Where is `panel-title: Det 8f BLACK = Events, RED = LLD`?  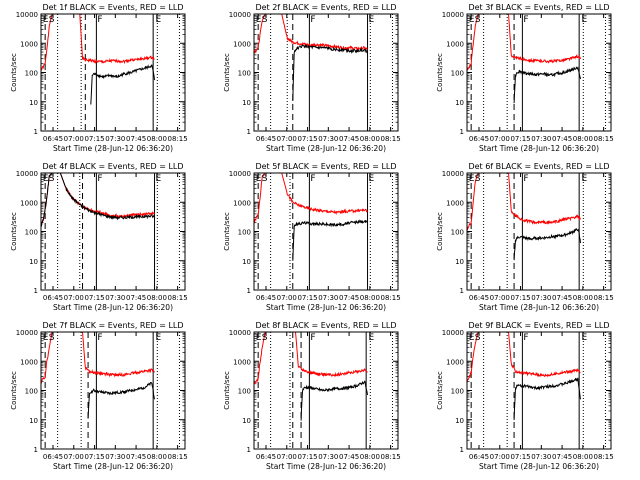
panel-title: Det 8f BLACK = Events, RED = LLD is located at coordinates (325, 325).